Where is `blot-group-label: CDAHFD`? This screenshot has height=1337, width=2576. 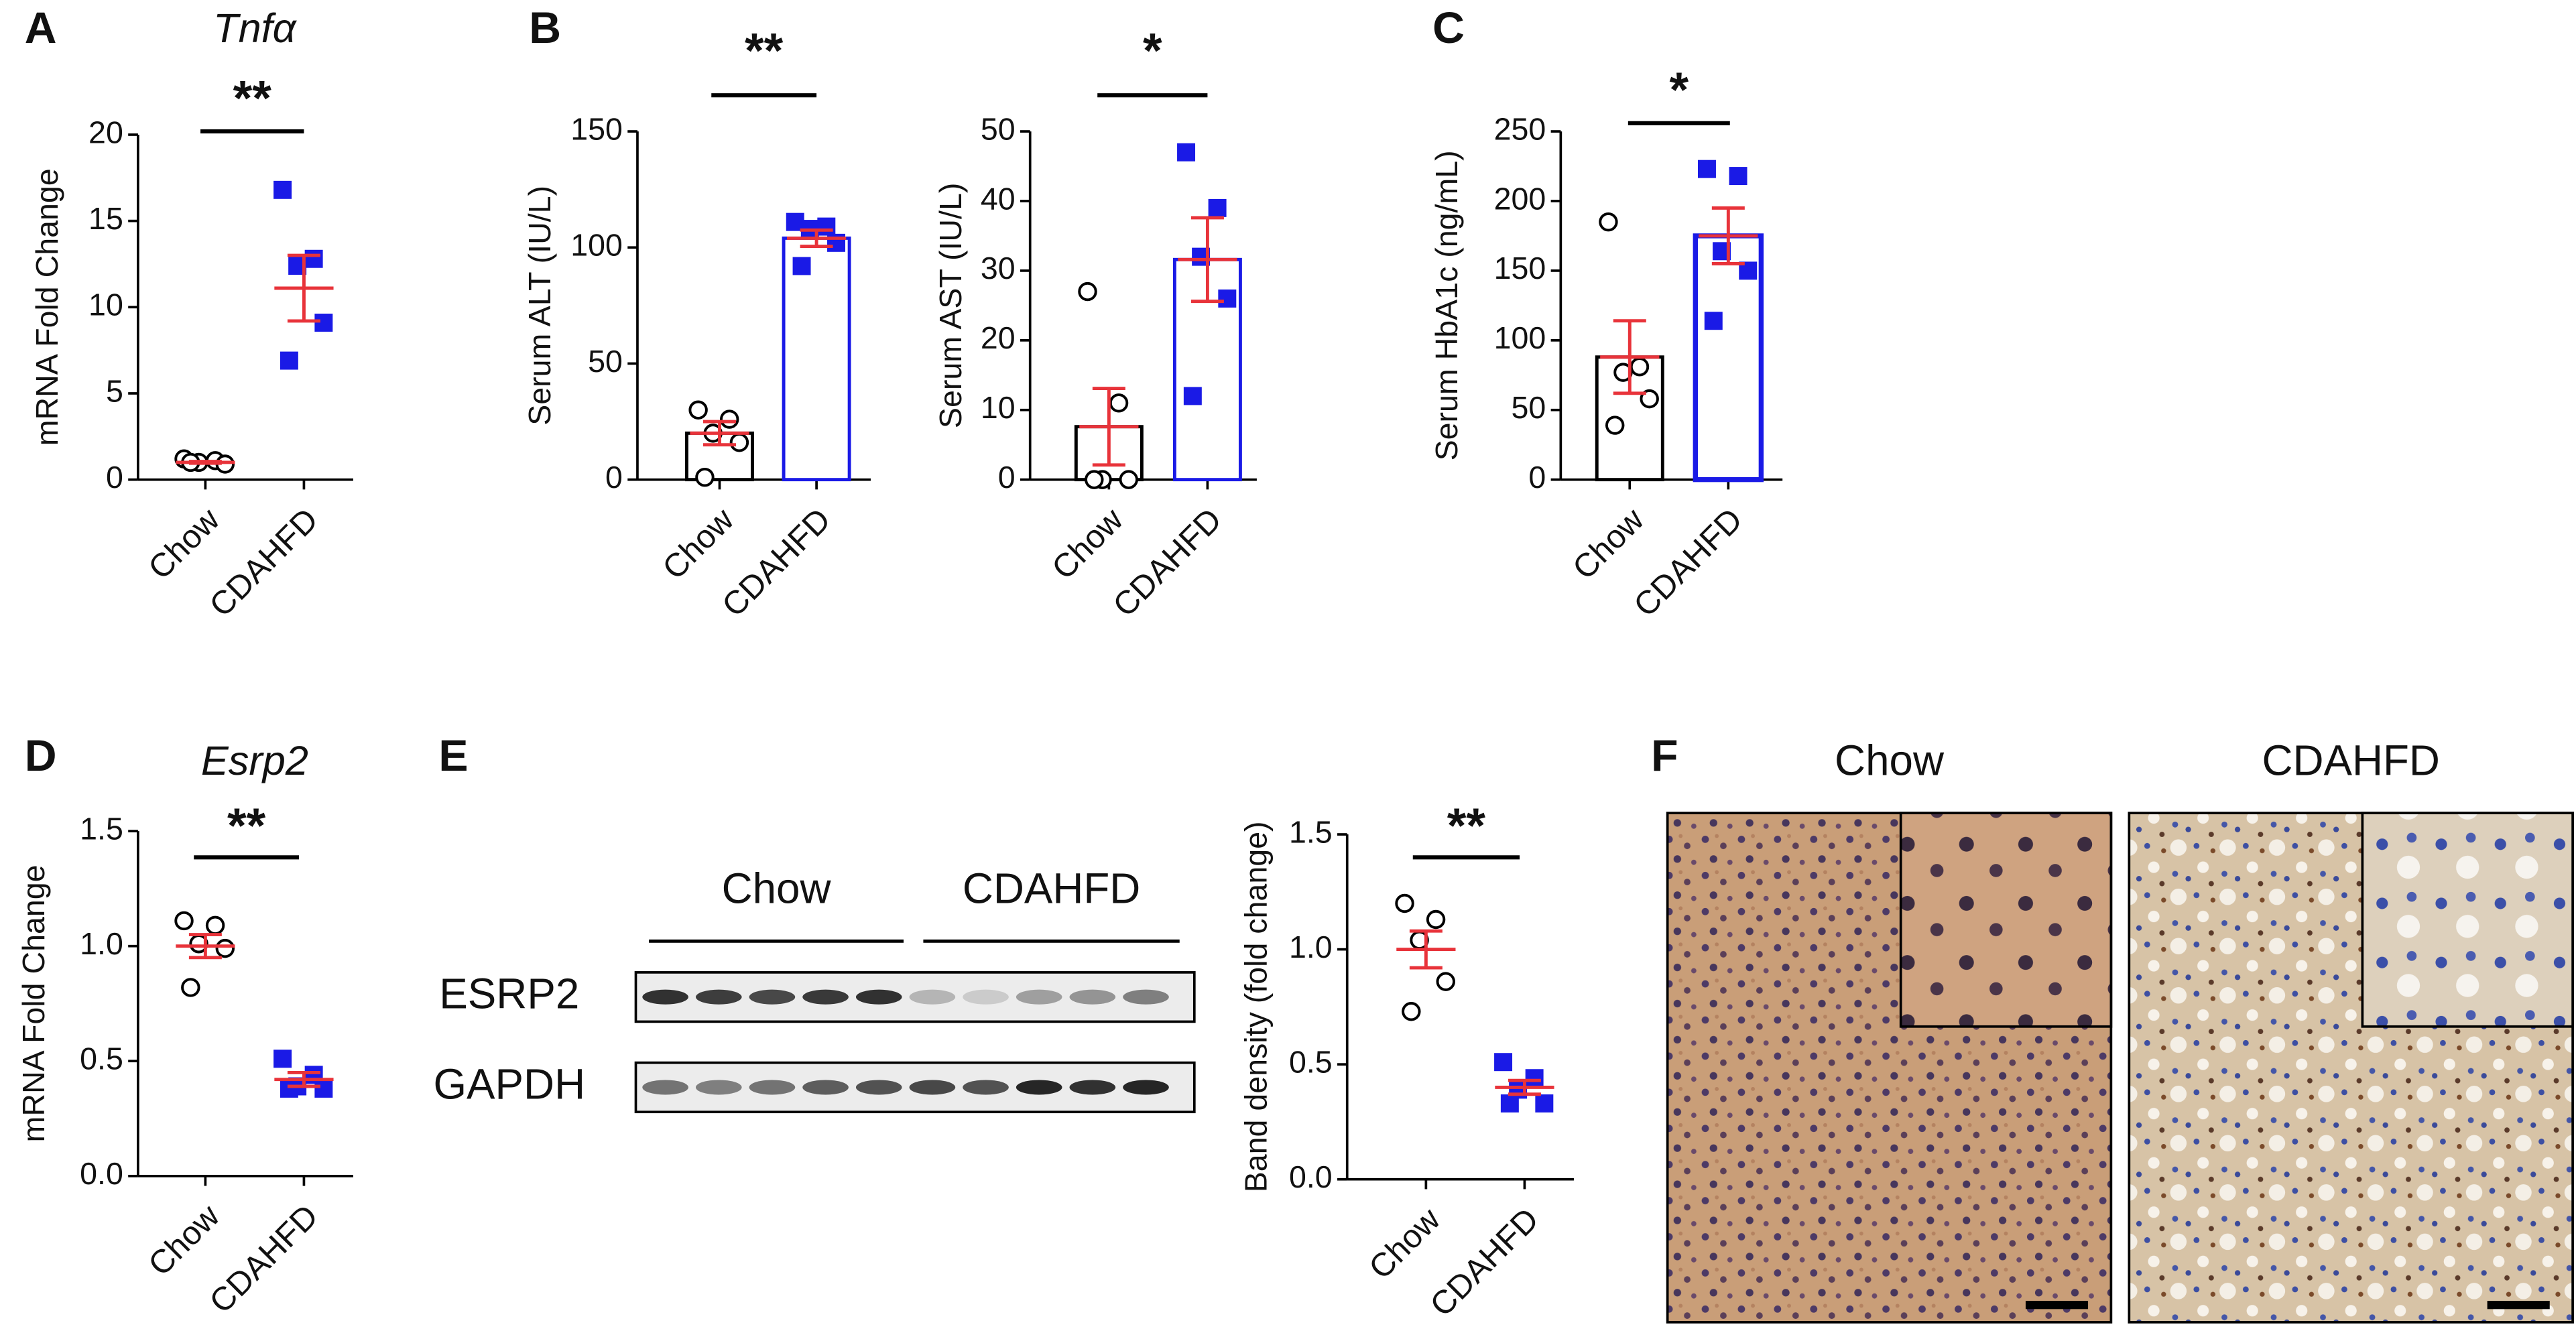
blot-group-label: CDAHFD is located at coordinates (1052, 889).